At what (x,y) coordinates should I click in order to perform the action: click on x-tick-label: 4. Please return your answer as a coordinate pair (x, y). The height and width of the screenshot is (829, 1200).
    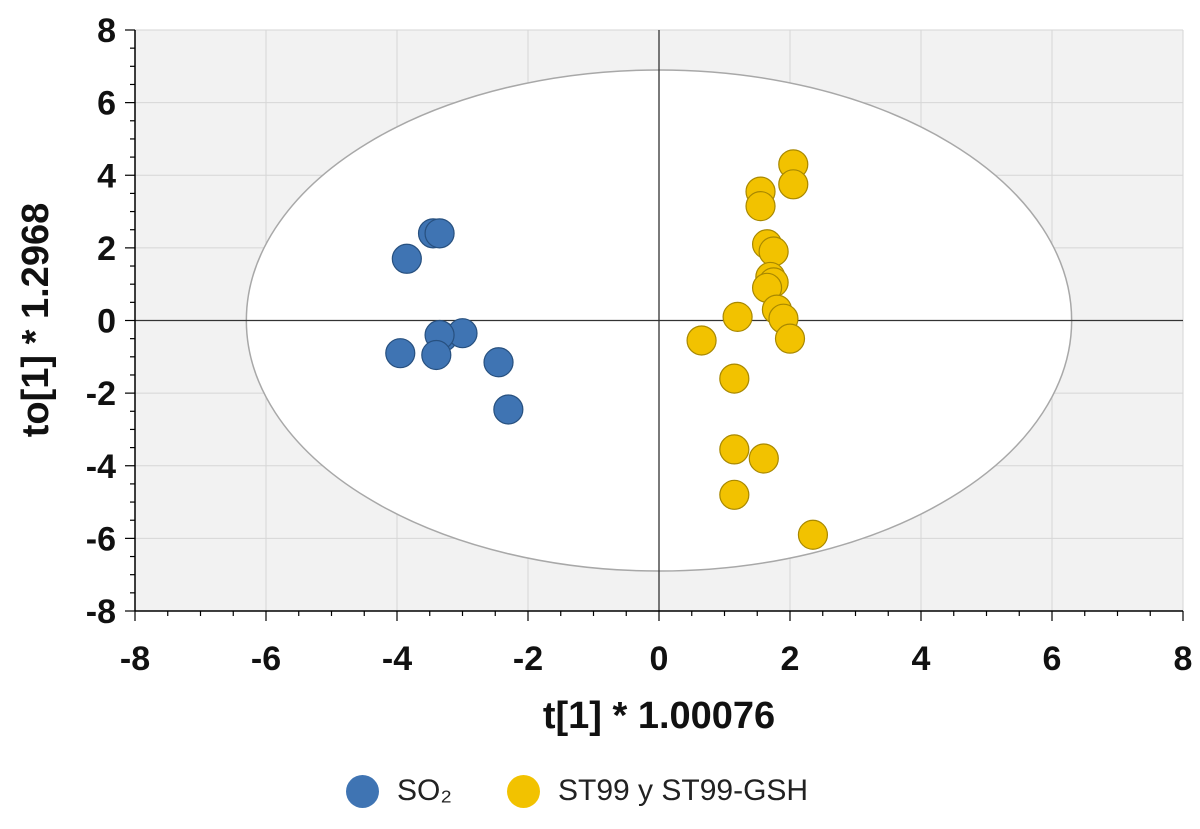
    Looking at the image, I should click on (921, 659).